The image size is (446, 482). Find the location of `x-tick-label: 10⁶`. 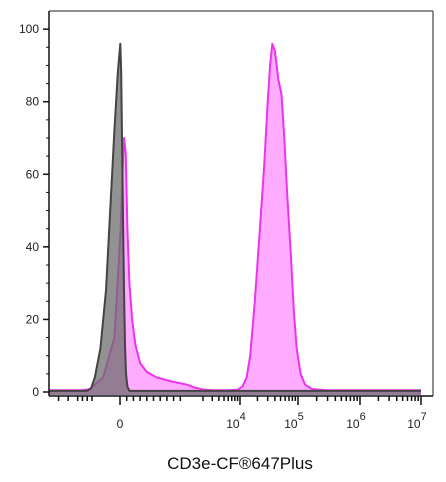

x-tick-label: 10⁶ is located at coordinates (355, 421).